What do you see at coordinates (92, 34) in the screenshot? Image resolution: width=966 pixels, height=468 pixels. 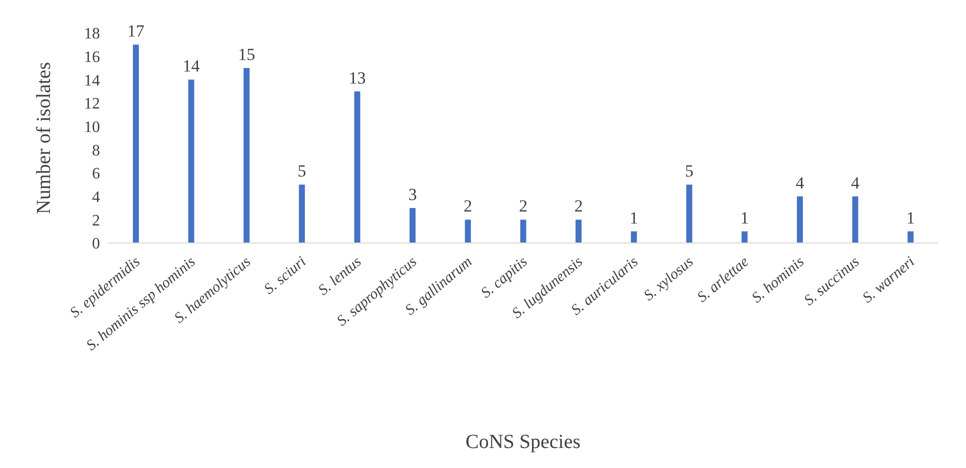 I see `y-tick-label: 18` at bounding box center [92, 34].